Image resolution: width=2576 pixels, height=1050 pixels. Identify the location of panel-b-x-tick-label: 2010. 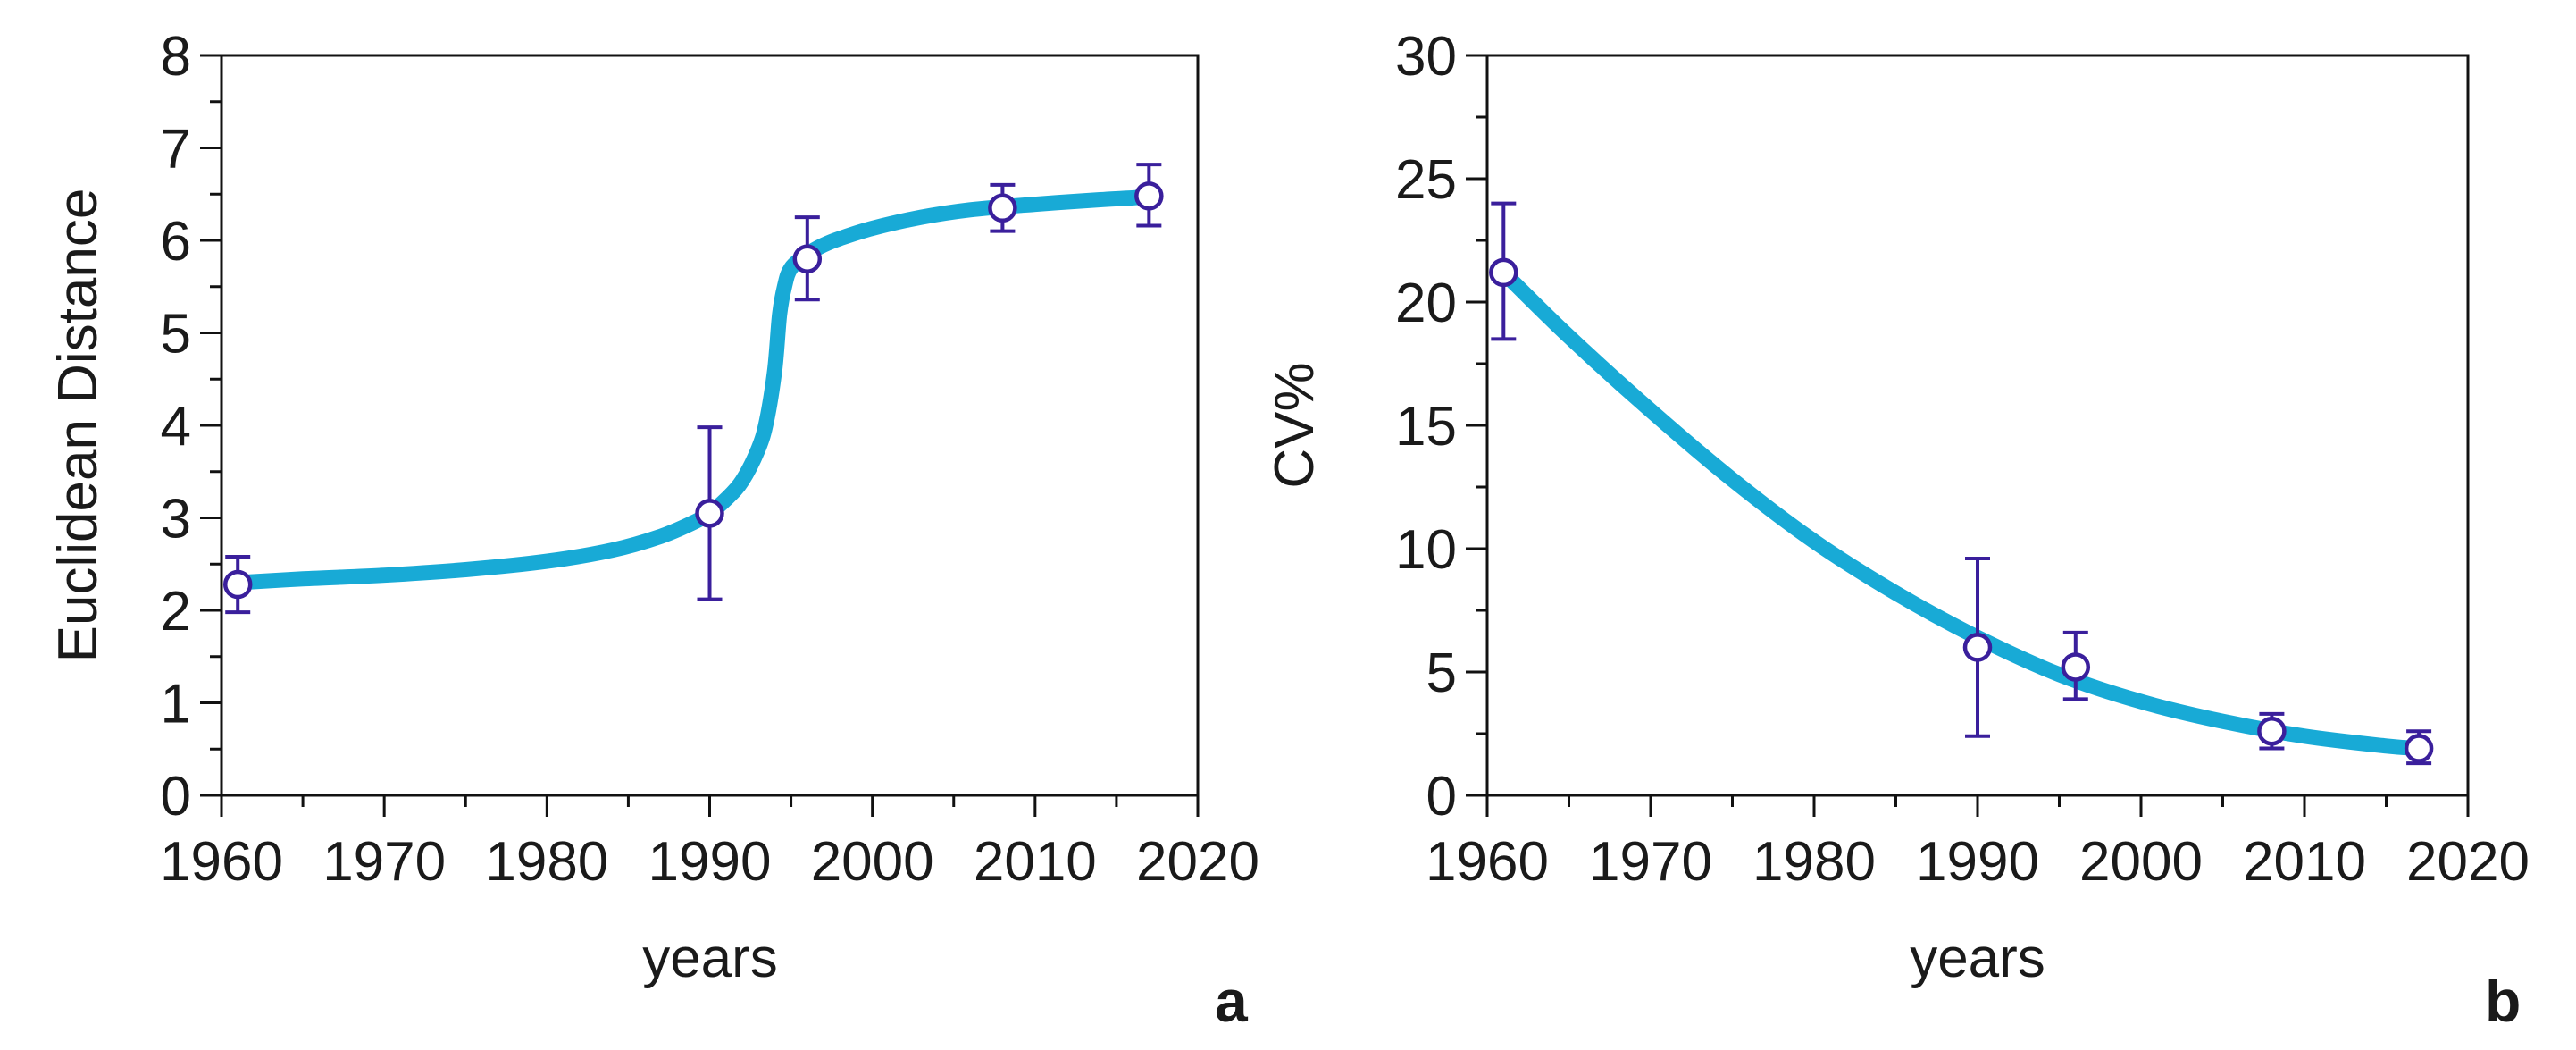
(2305, 862).